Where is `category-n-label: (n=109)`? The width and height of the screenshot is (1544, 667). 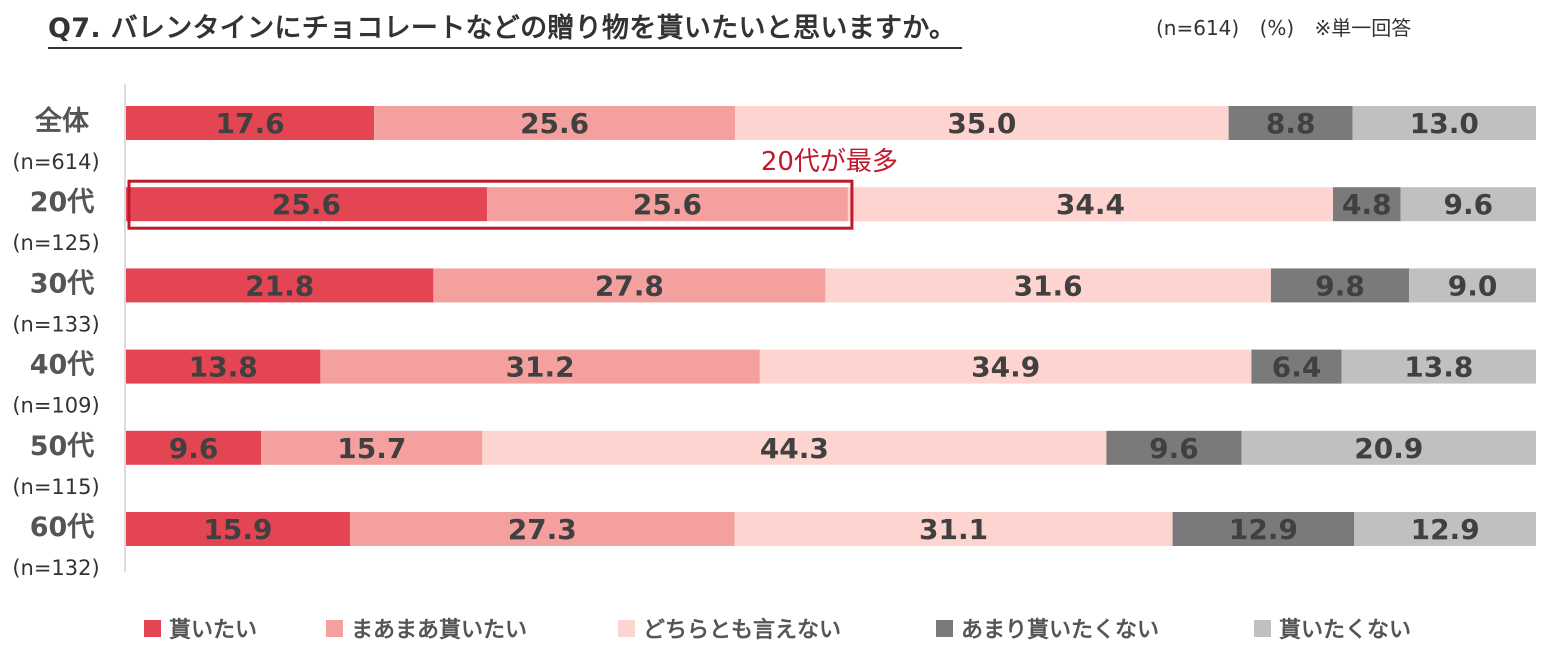 category-n-label: (n=109) is located at coordinates (55, 406).